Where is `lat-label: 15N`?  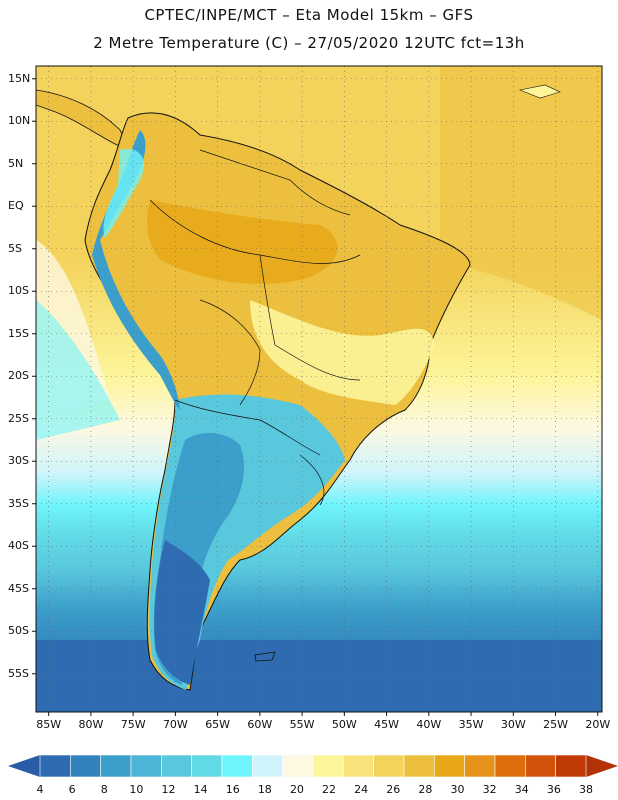 lat-label: 15N is located at coordinates (19, 78).